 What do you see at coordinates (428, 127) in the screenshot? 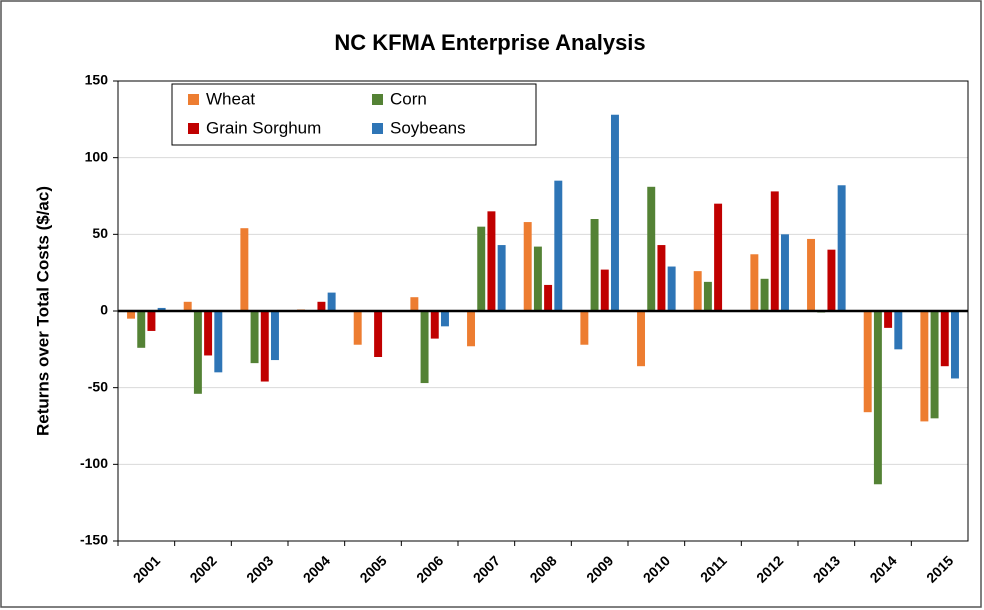
I see `legend-label: Soybeans` at bounding box center [428, 127].